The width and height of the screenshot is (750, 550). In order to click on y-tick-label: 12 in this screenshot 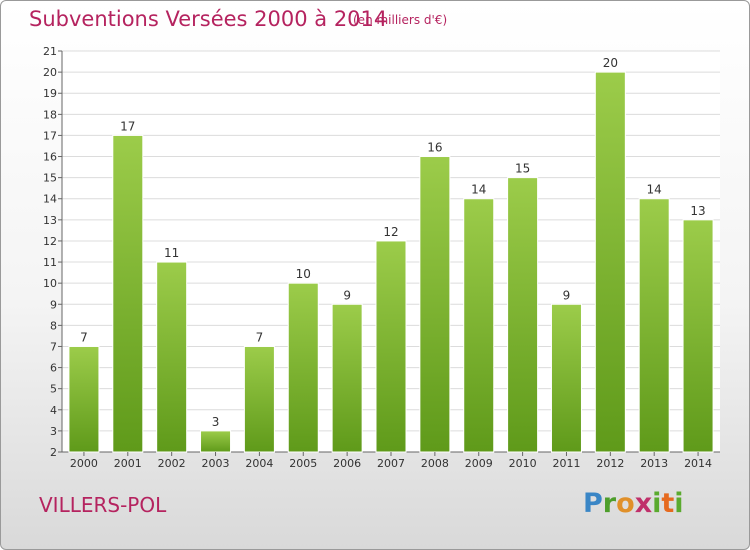, I will do `click(50, 241)`.